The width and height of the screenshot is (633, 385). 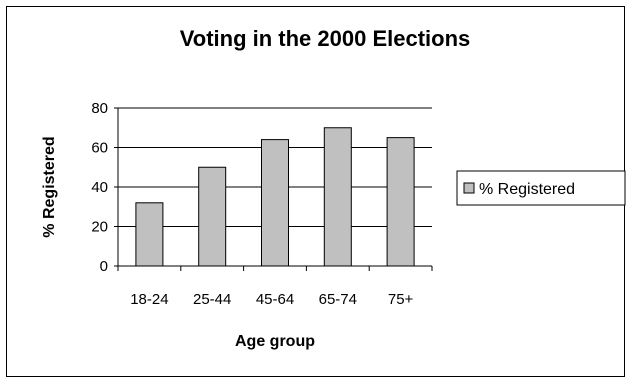 I want to click on legend-swatch, so click(x=469, y=188).